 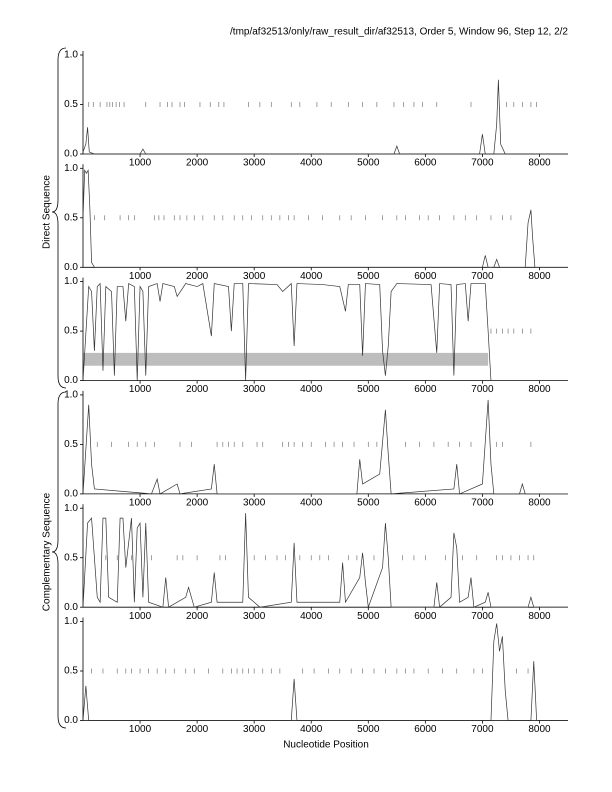 I want to click on highlight-band, so click(x=286, y=359).